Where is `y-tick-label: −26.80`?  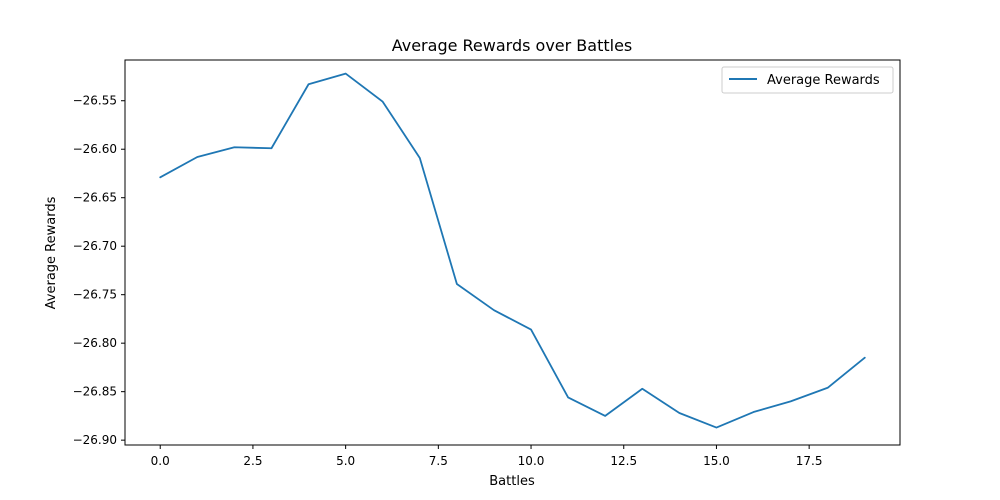 y-tick-label: −26.80 is located at coordinates (95, 343).